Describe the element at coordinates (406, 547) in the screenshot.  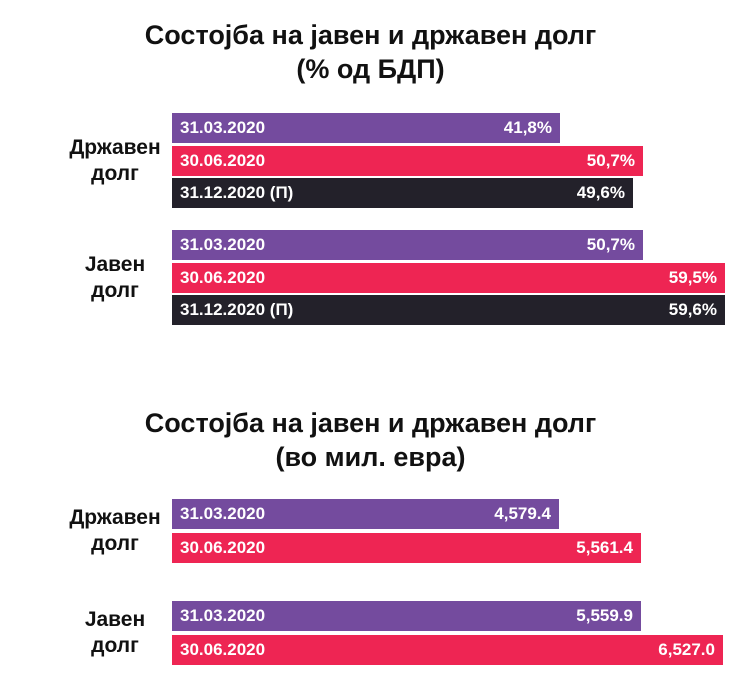
I see `bar: 30.06.2020 5,561.4` at that location.